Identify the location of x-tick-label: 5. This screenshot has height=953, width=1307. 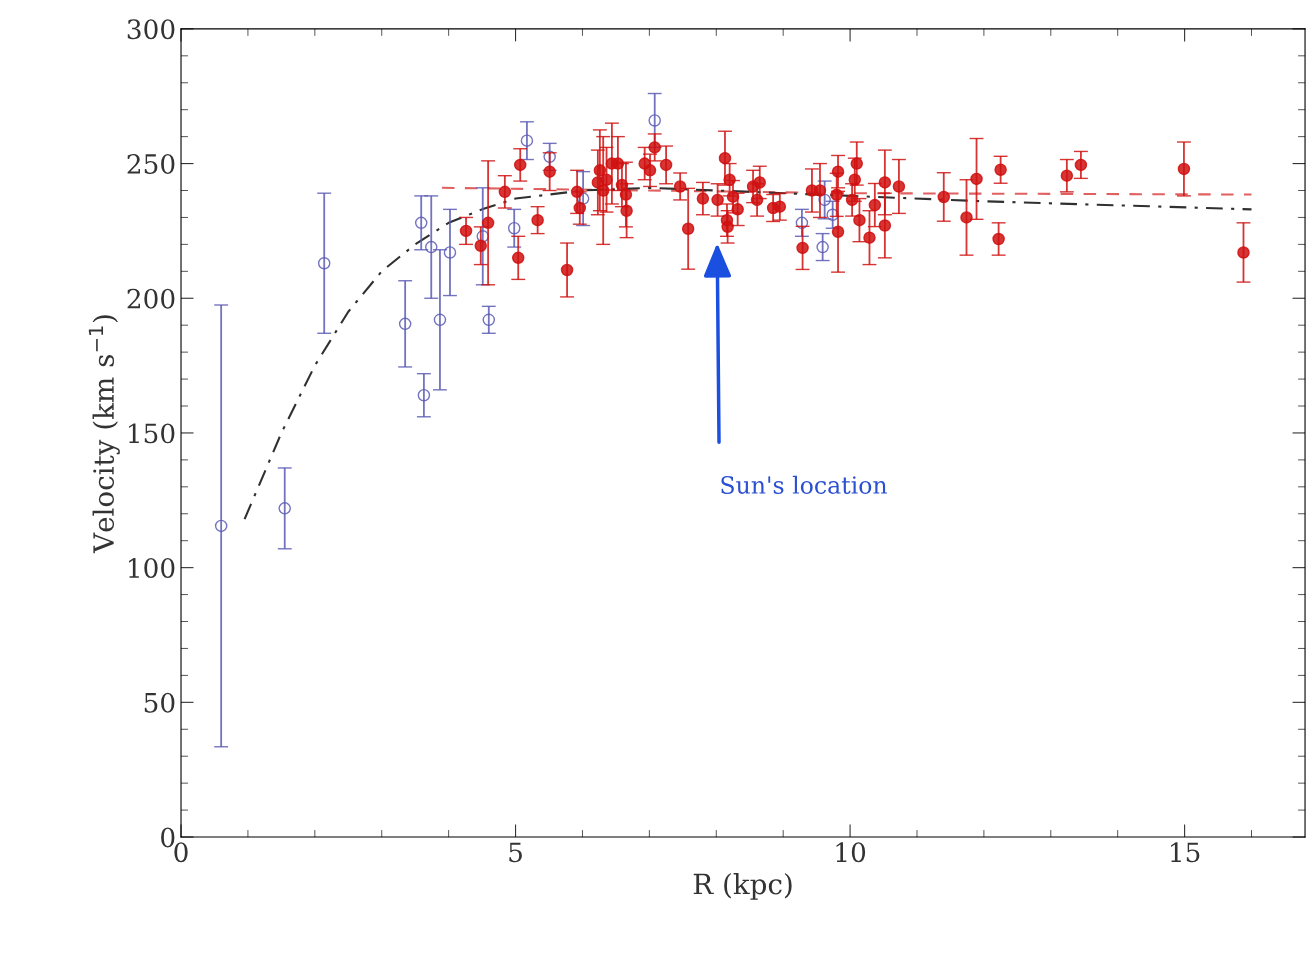
(515, 852).